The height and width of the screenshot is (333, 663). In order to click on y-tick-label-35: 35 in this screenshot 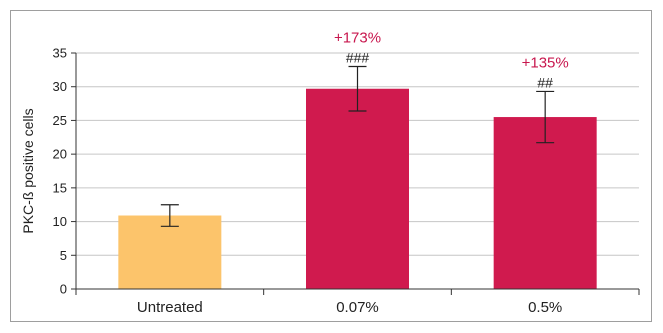, I will do `click(60, 53)`.